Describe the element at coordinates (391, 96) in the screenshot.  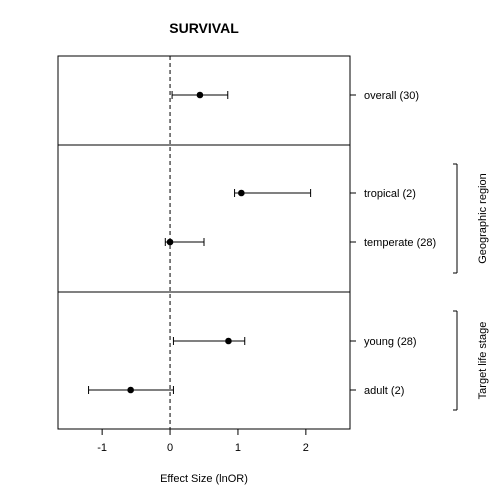
I see `row-label: overall (30)` at that location.